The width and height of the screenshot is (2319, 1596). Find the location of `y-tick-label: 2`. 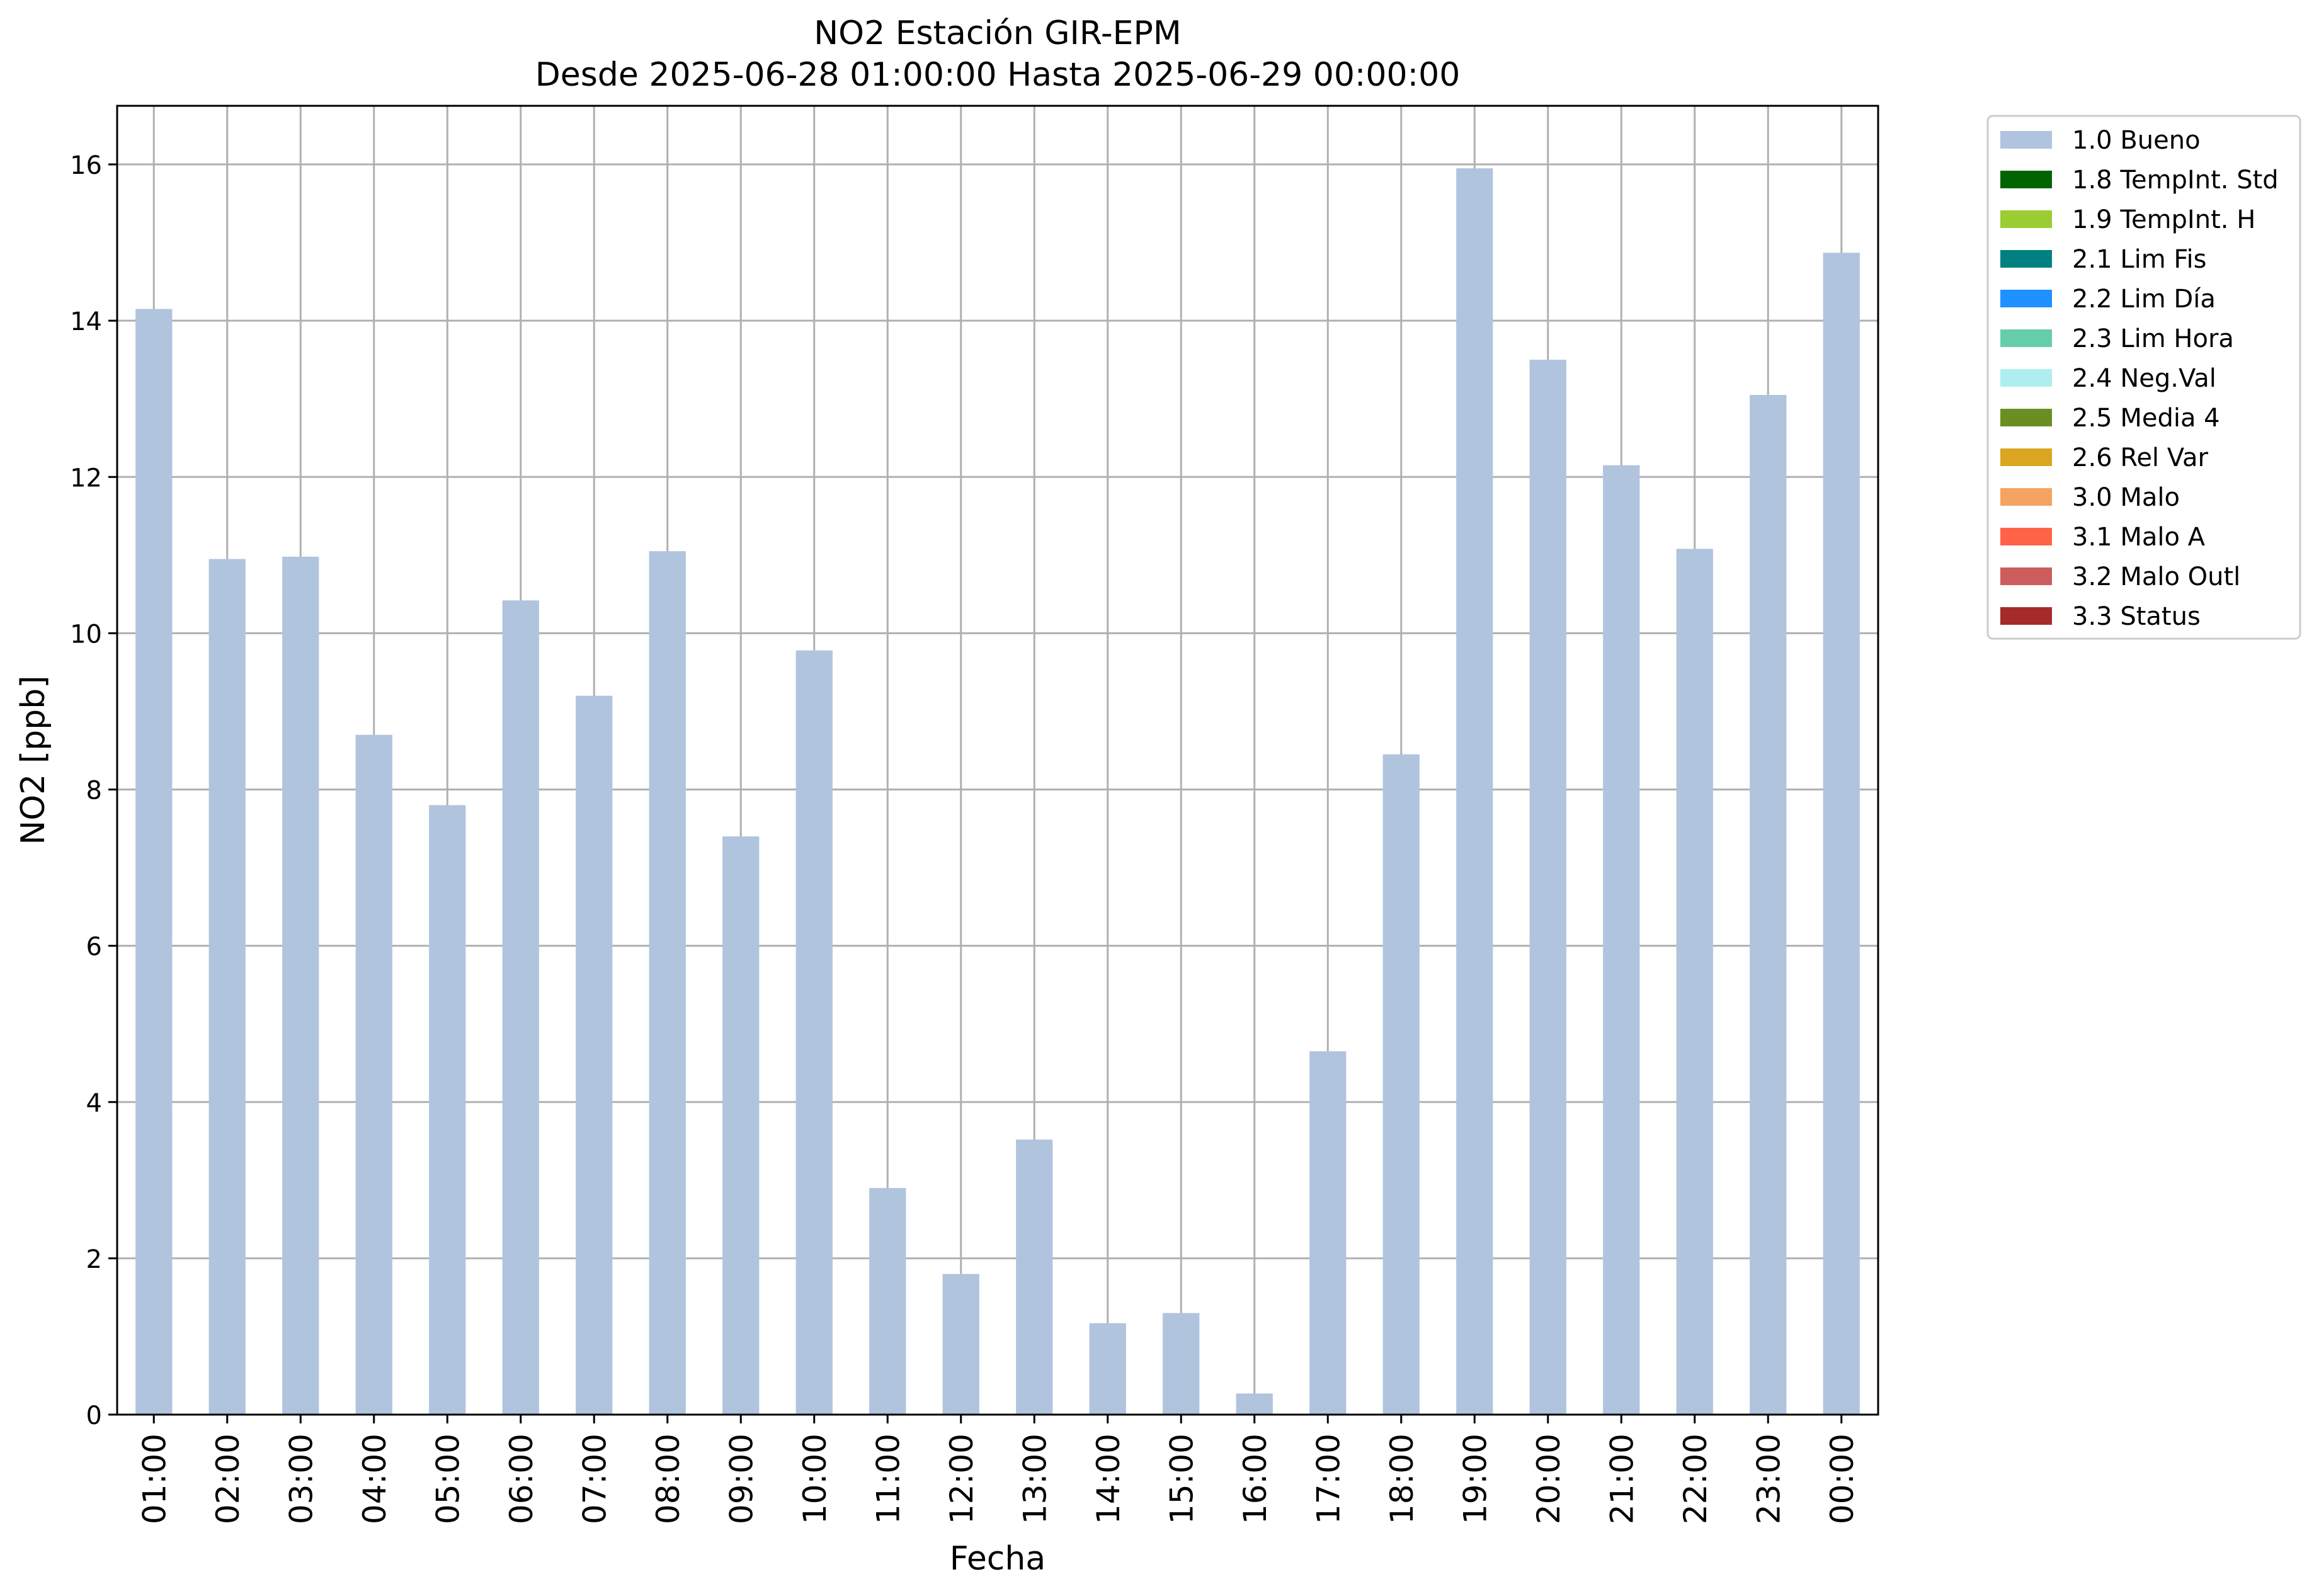

y-tick-label: 2 is located at coordinates (94, 1259).